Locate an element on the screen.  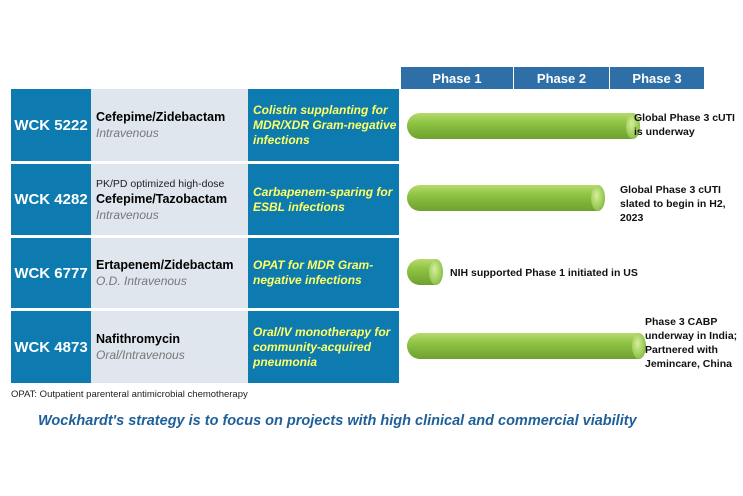
drug-cell: Cefepime/Zidebactam Intravenous is located at coordinates (169, 125).